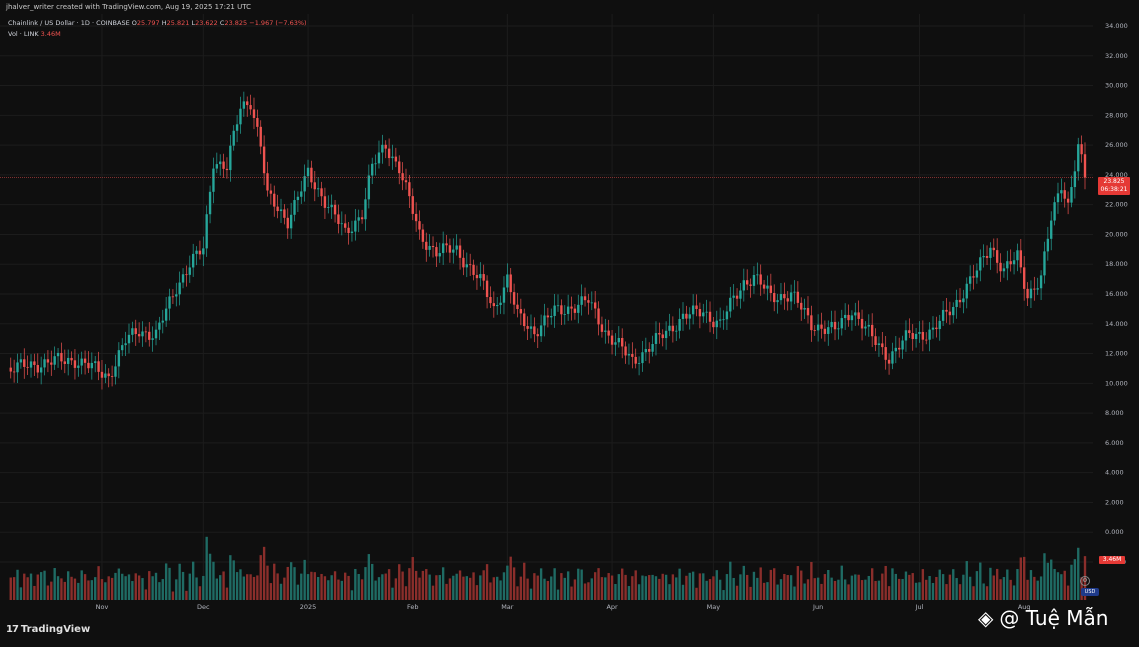  I want to click on settings-icon: ⚙, so click(1085, 581).